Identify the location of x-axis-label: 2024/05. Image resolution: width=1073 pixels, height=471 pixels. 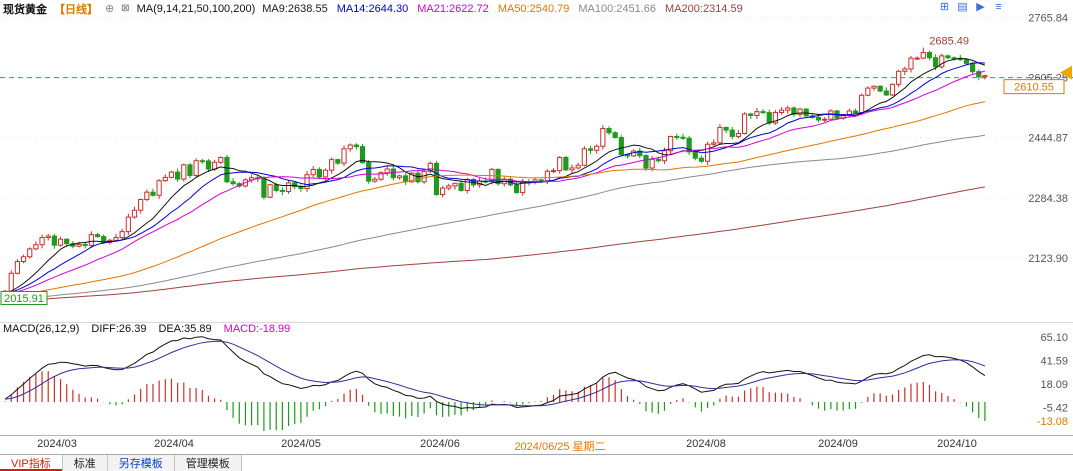
(301, 444).